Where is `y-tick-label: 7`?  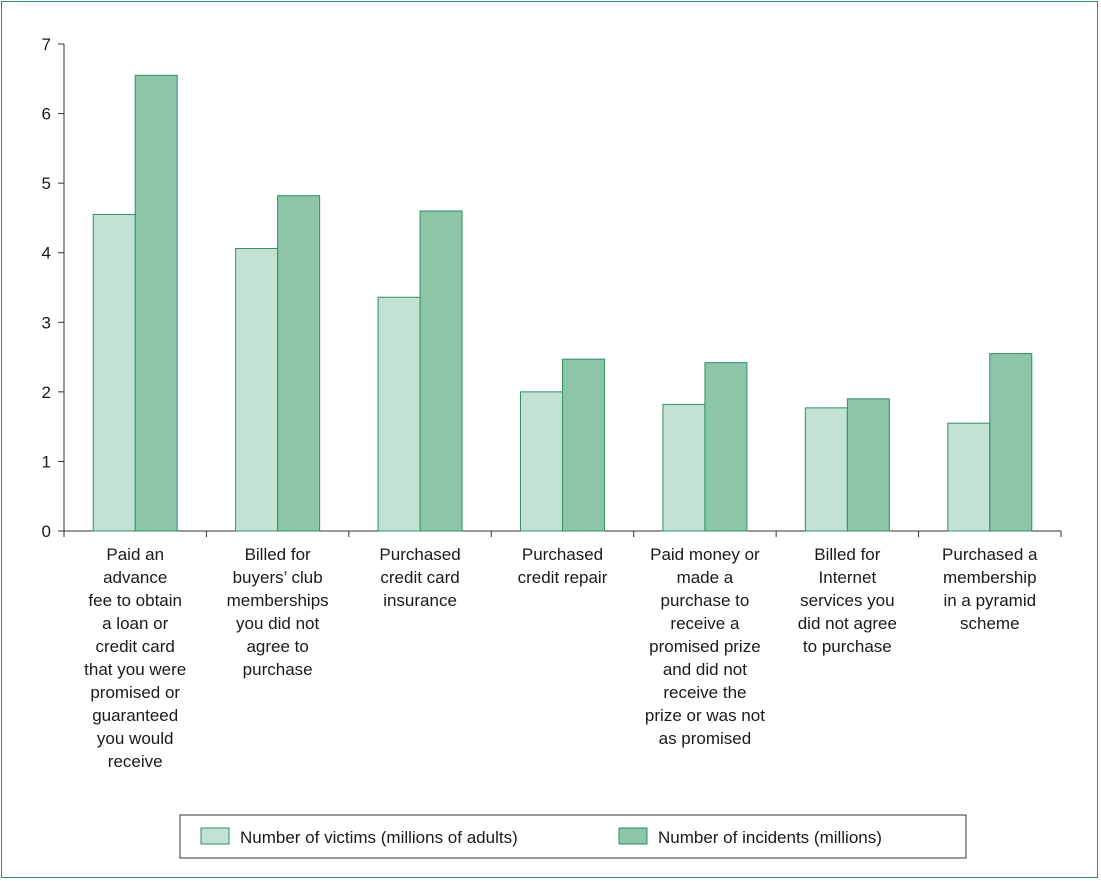 y-tick-label: 7 is located at coordinates (46, 44).